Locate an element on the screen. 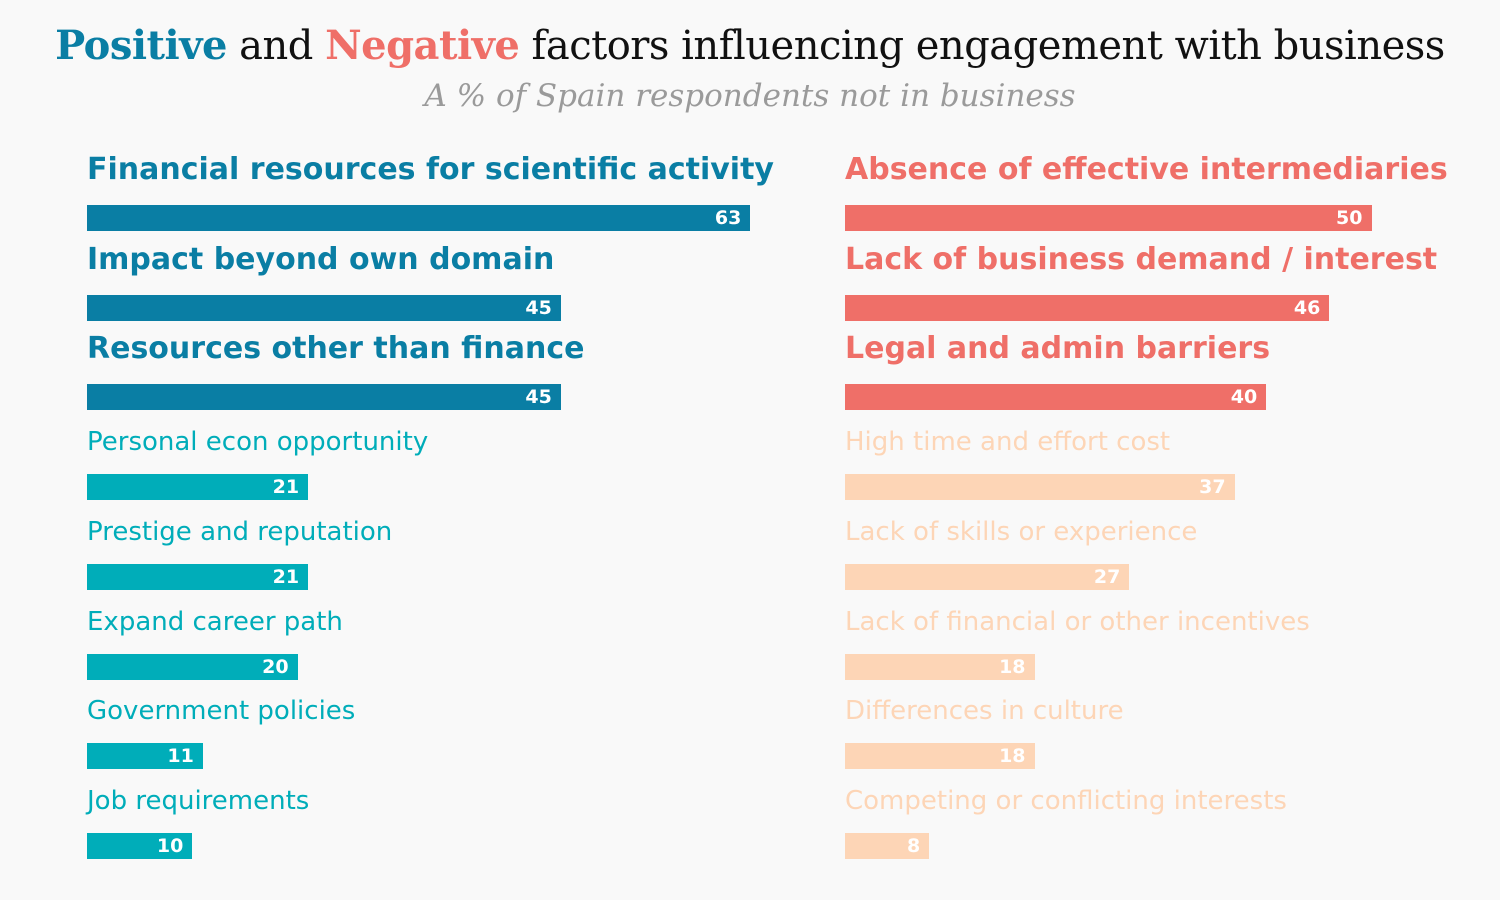 This screenshot has width=1500, height=900. negative-row: Absence of effective intermediaries 50 is located at coordinates (1172, 195).